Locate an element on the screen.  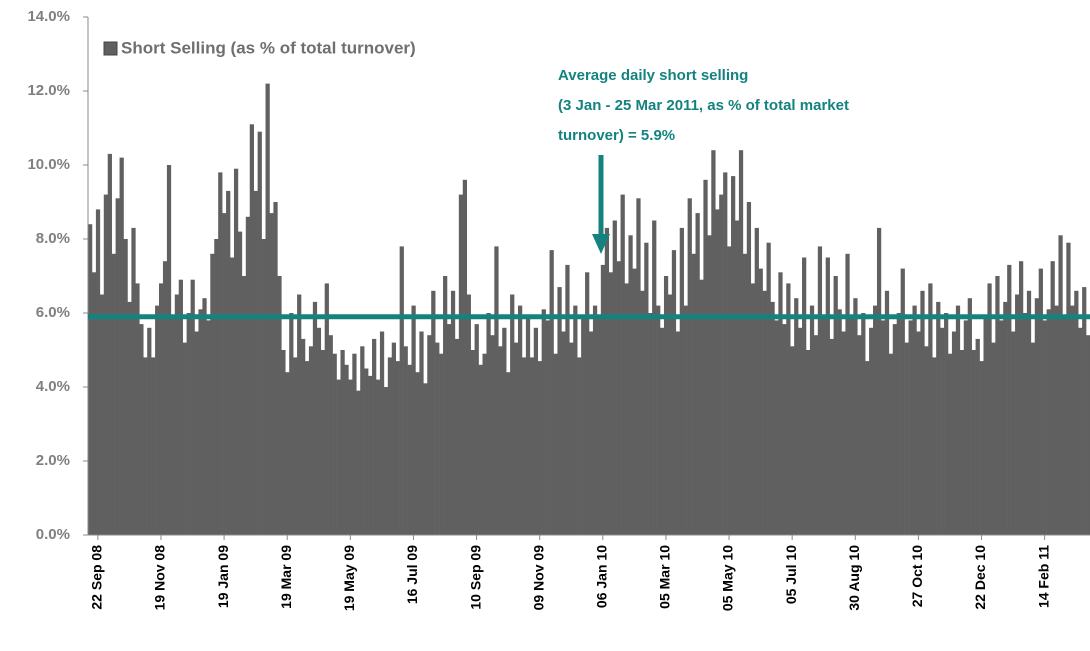
legend-label: Short Selling (as % of total turnover) is located at coordinates (268, 47).